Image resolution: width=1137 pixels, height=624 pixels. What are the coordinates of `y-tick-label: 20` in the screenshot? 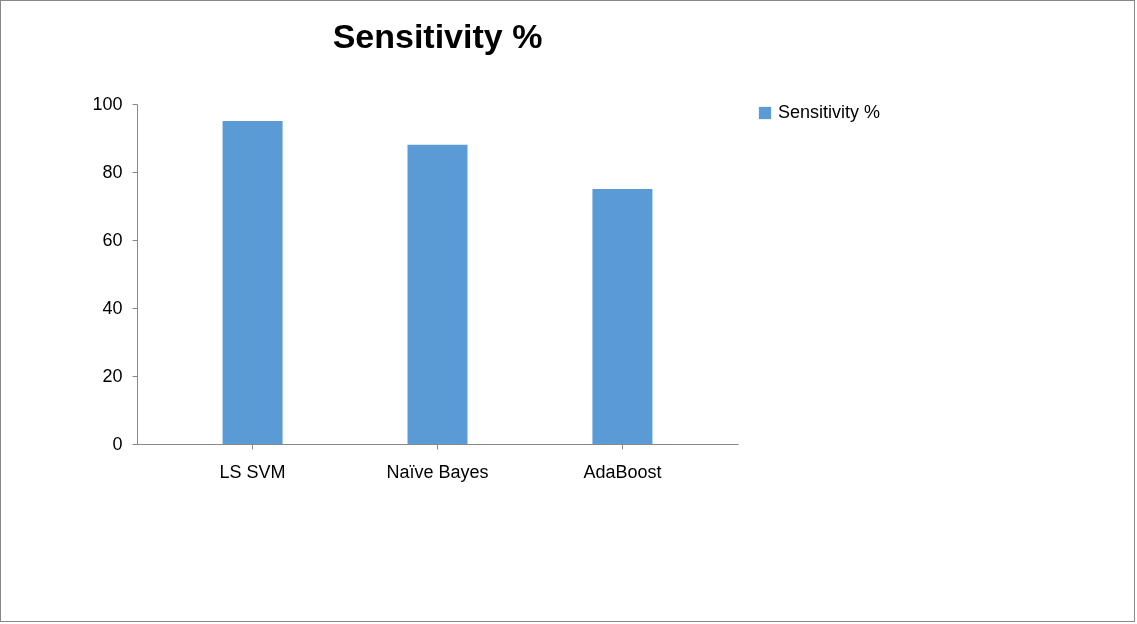 It's located at (112, 375).